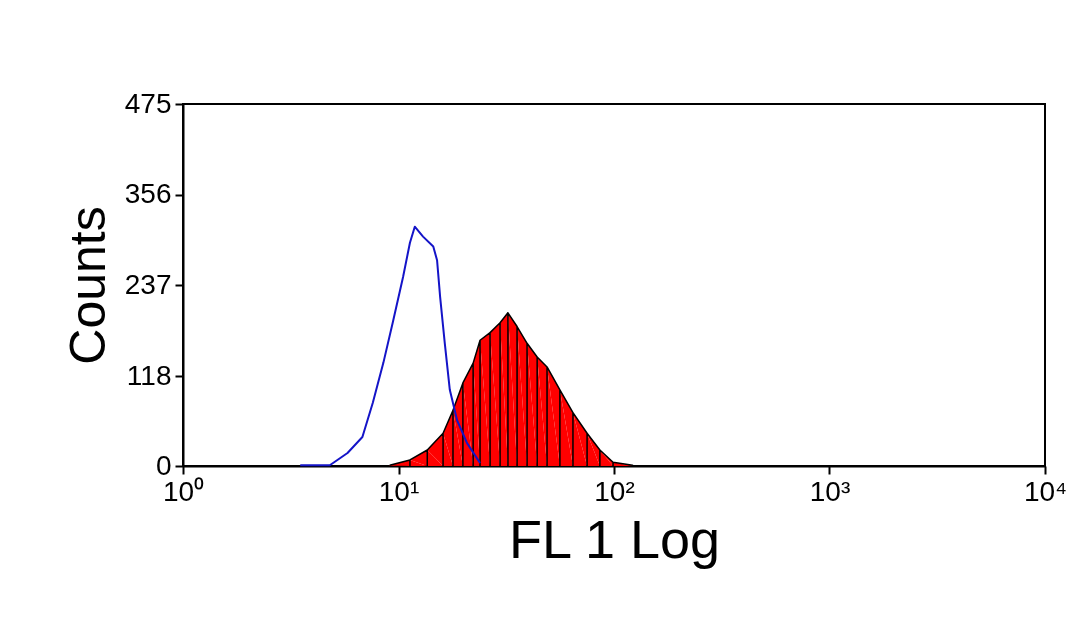  What do you see at coordinates (148, 194) in the screenshot?
I see `y-tick-label: 356` at bounding box center [148, 194].